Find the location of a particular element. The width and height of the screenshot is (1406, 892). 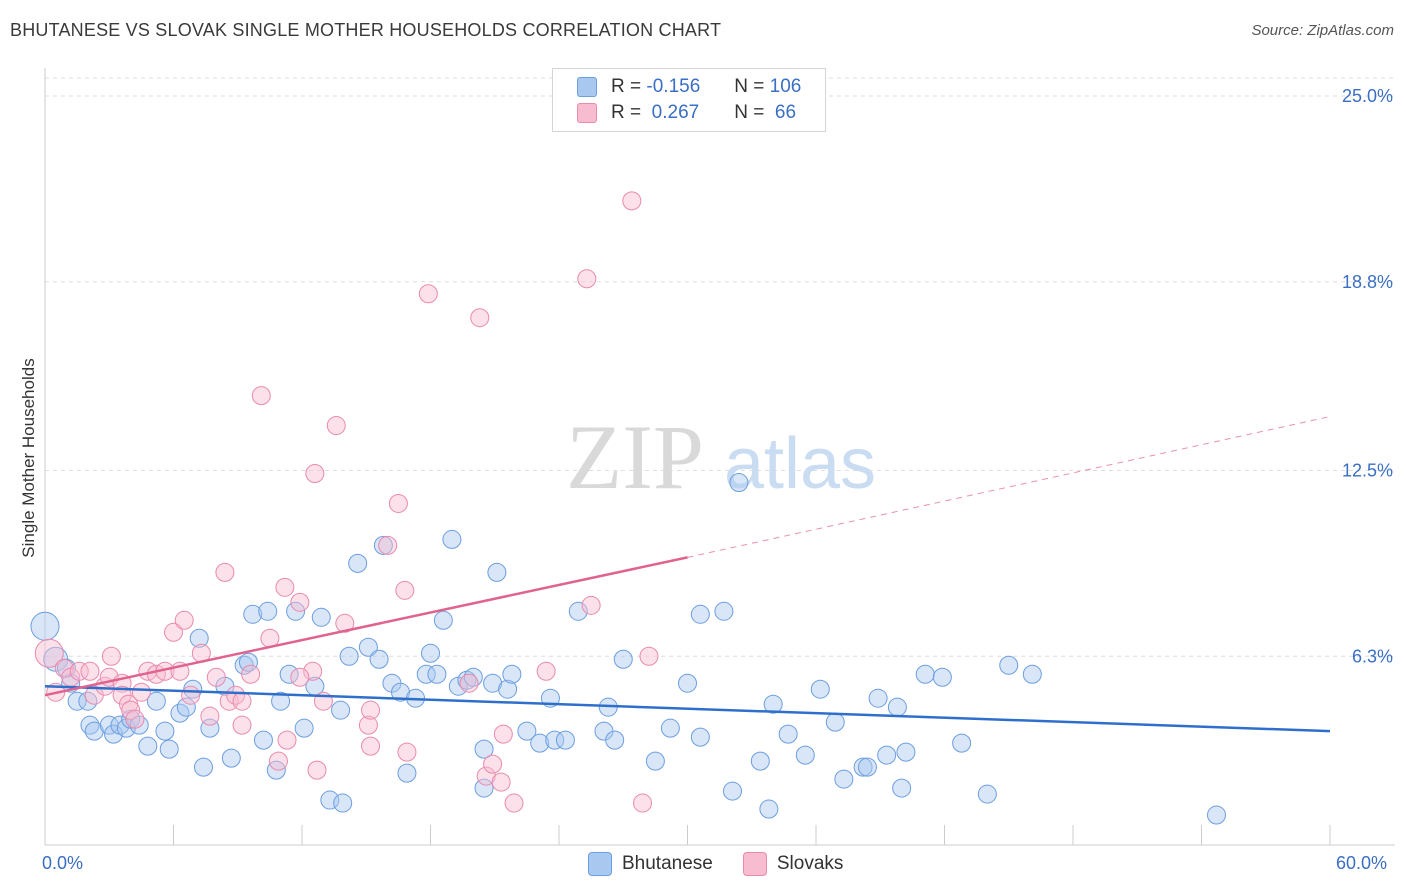

legend-item-bhutanese: Bhutanese is located at coordinates (650, 864).